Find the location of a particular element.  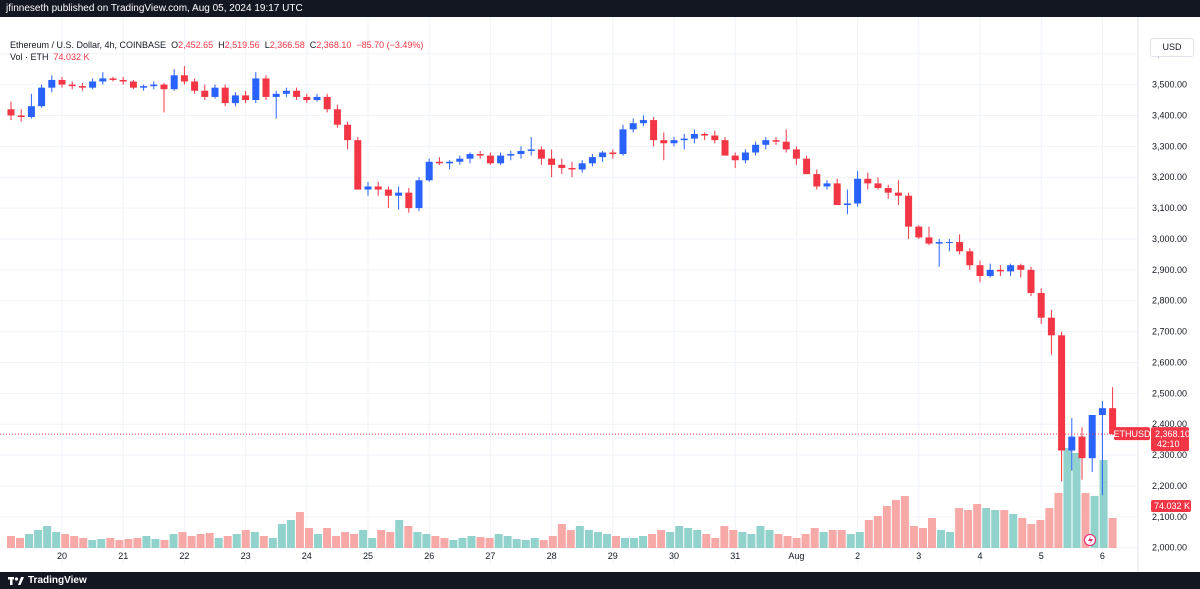

legend-low-label: L is located at coordinates (267, 45).